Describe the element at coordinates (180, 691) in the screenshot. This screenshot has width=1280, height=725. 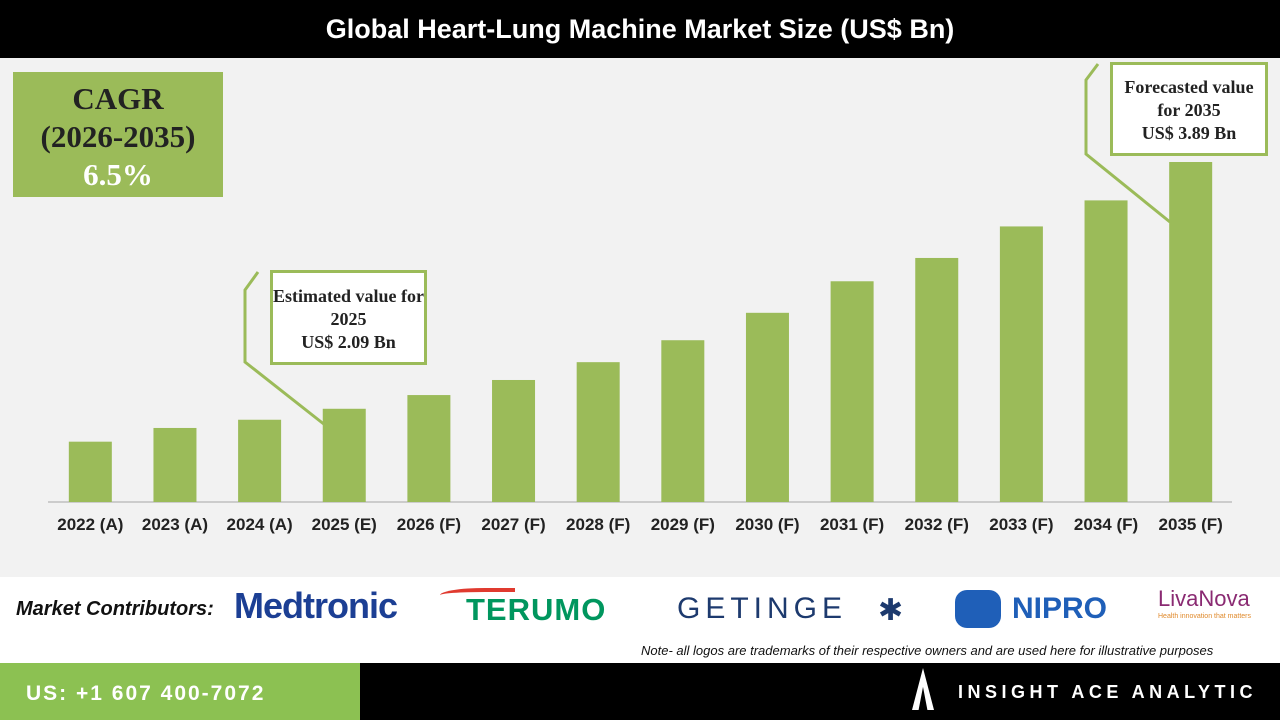
I see `phone: US: +1 607 400-7072` at that location.